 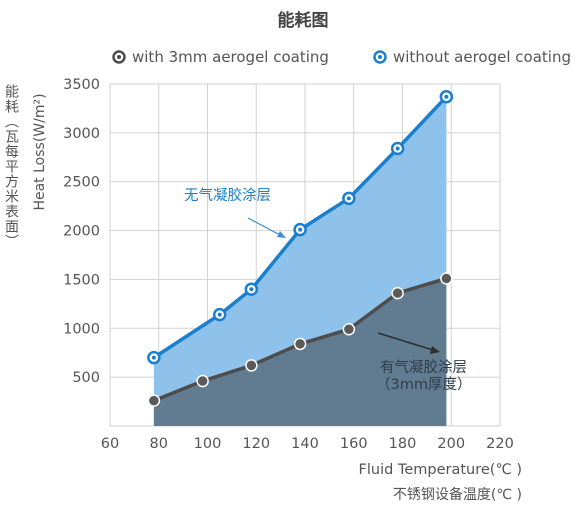 I want to click on y-tick-label: 2500, so click(x=81, y=183).